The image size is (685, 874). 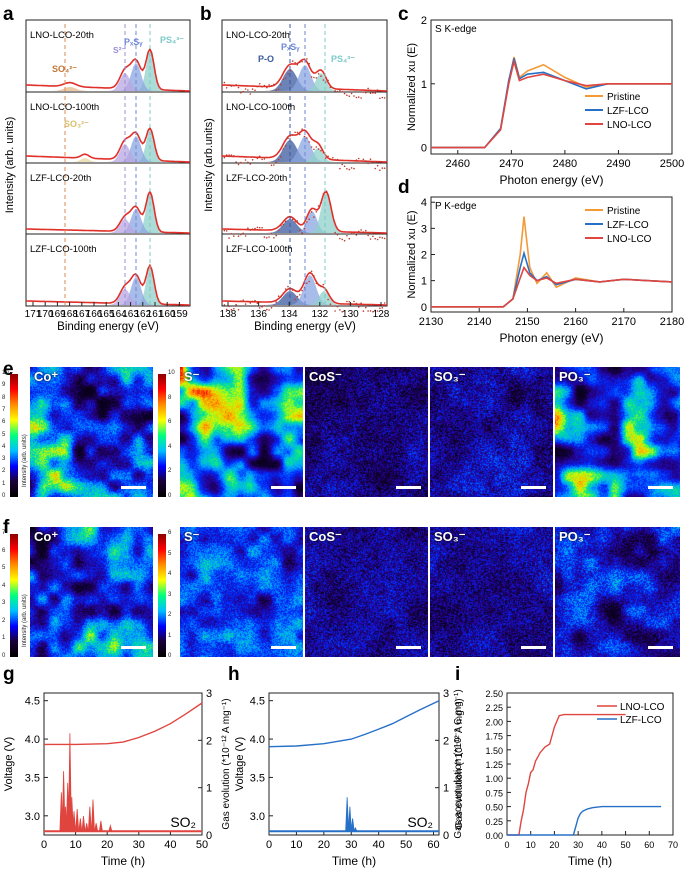 I want to click on e-scale-bar, so click(x=283, y=487).